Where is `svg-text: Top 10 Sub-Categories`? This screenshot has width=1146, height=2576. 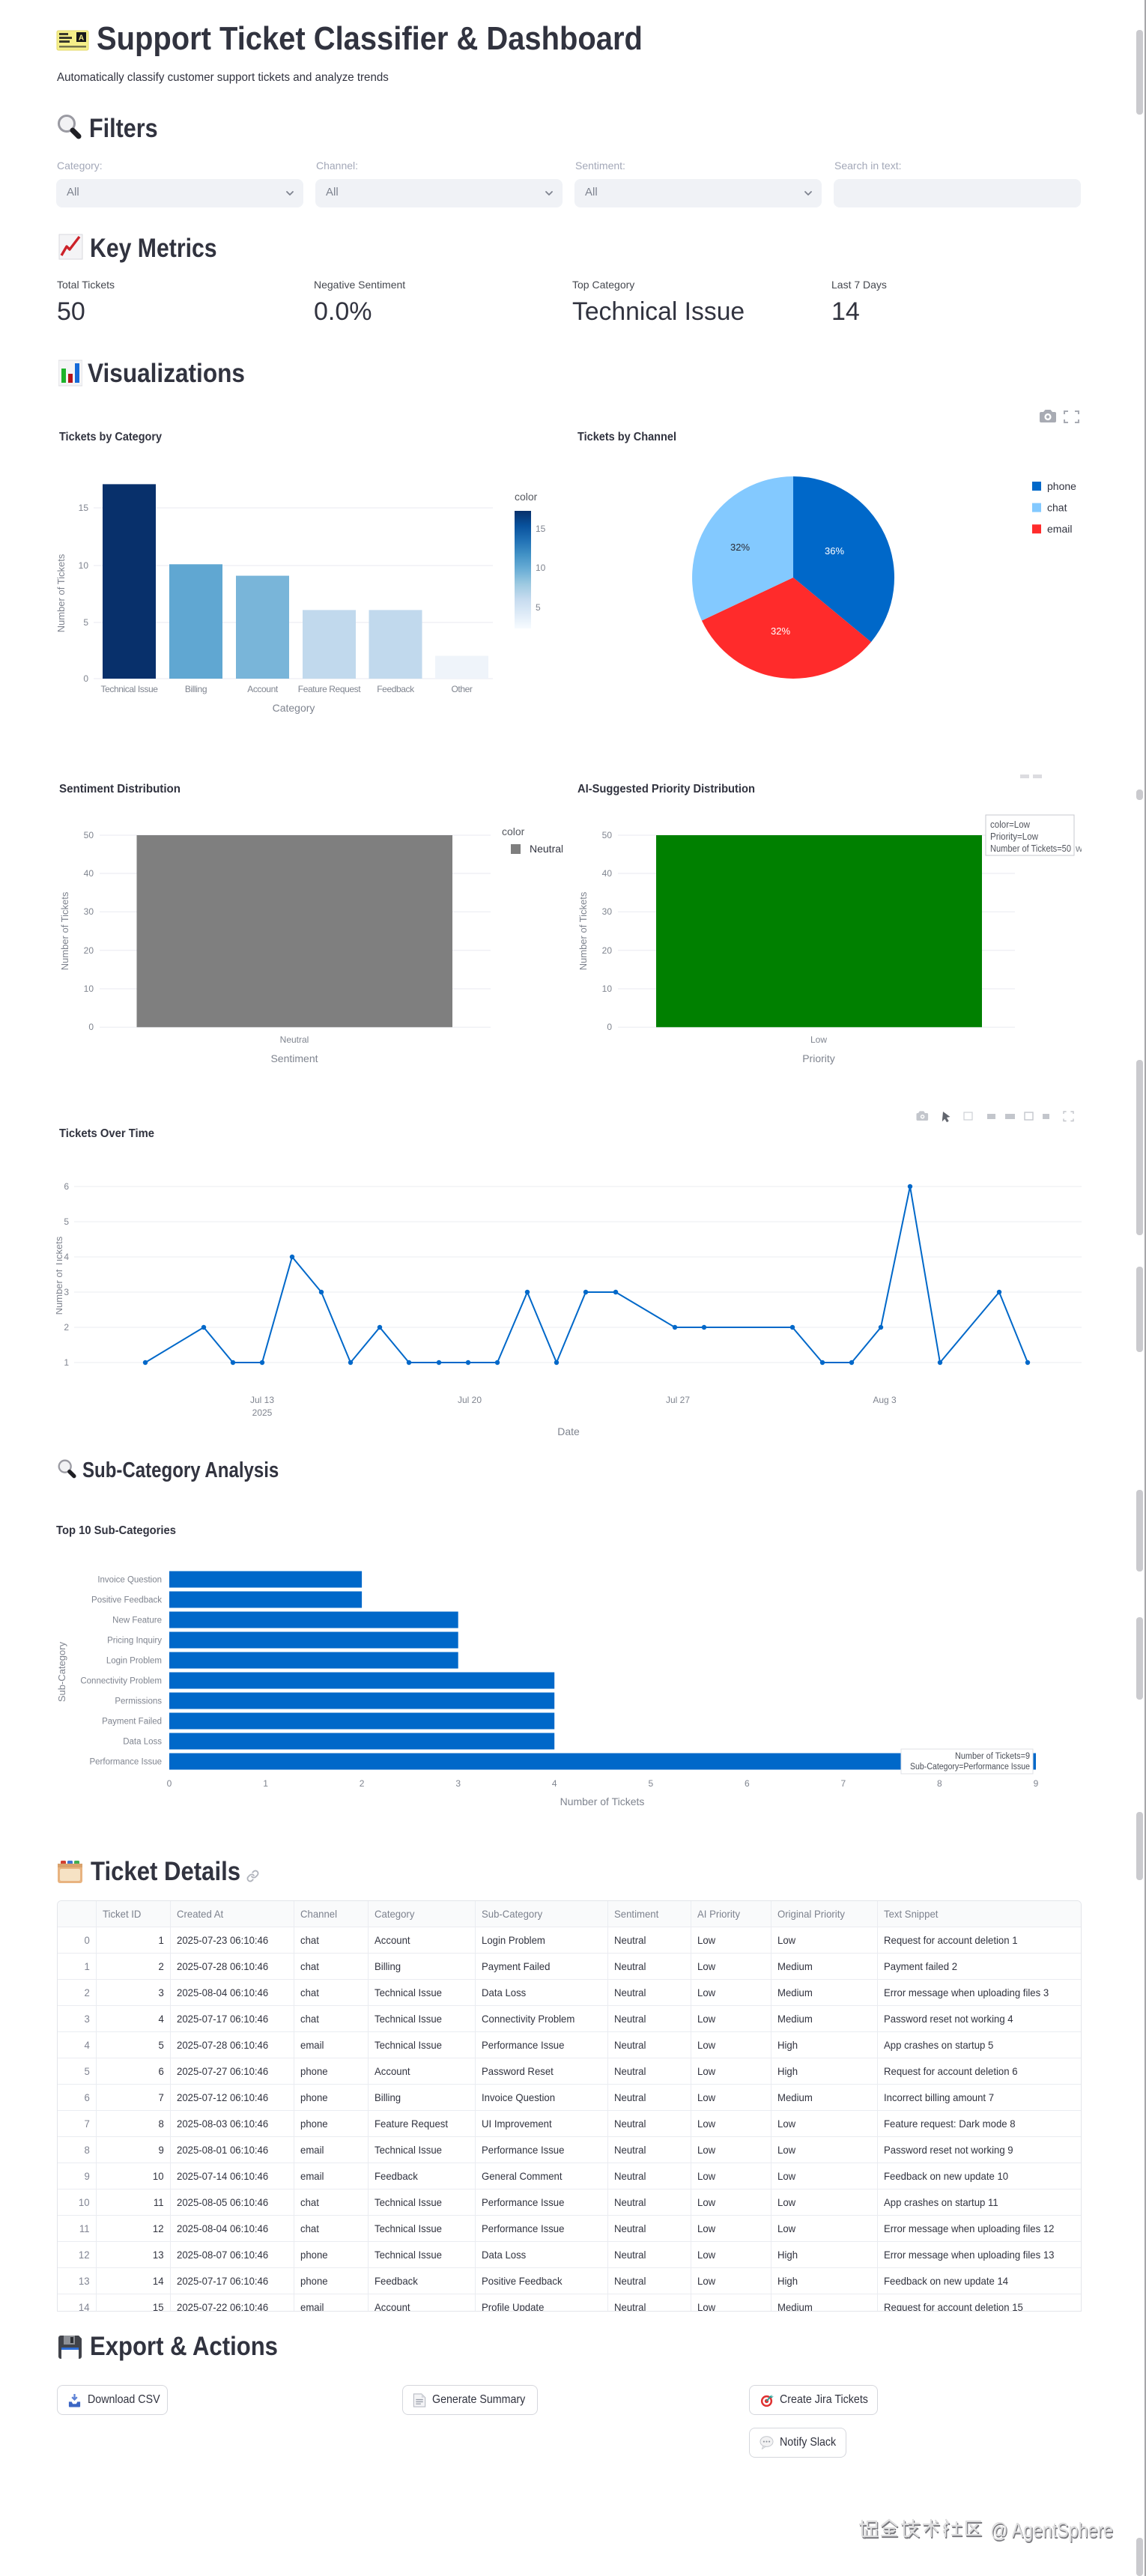
svg-text: Top 10 Sub-Categories is located at coordinates (116, 1530).